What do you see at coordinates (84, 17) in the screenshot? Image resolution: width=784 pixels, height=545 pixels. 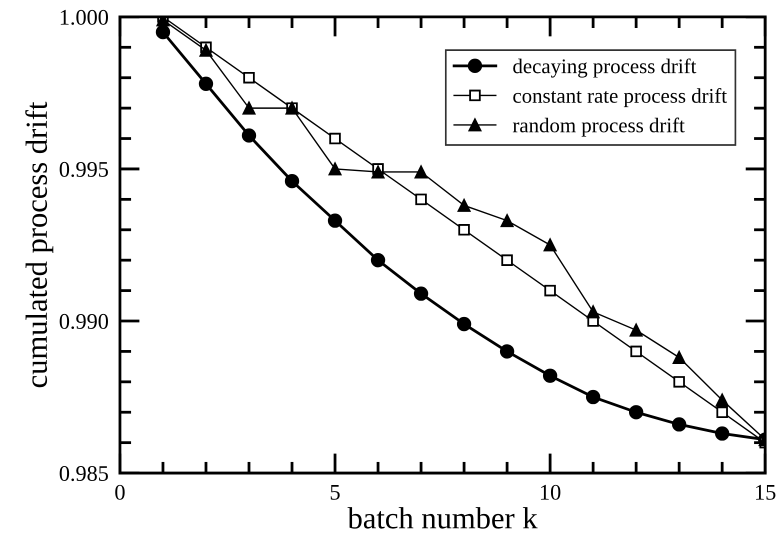 I see `y-tick-label: 1.000` at bounding box center [84, 17].